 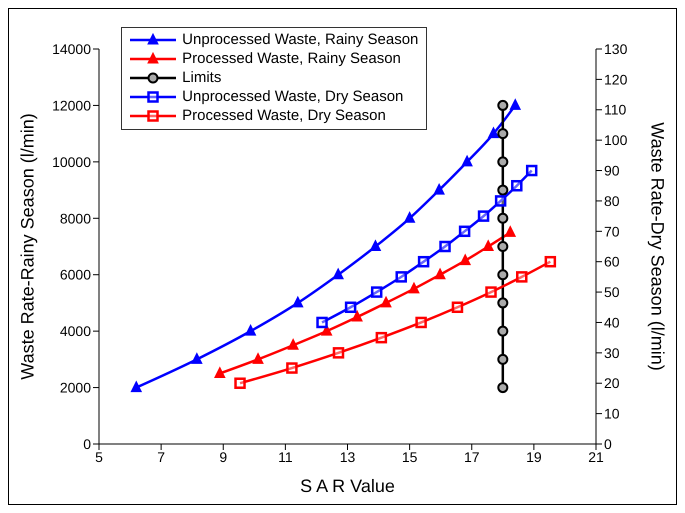 What do you see at coordinates (612, 383) in the screenshot?
I see `y2-tick-label: 20` at bounding box center [612, 383].